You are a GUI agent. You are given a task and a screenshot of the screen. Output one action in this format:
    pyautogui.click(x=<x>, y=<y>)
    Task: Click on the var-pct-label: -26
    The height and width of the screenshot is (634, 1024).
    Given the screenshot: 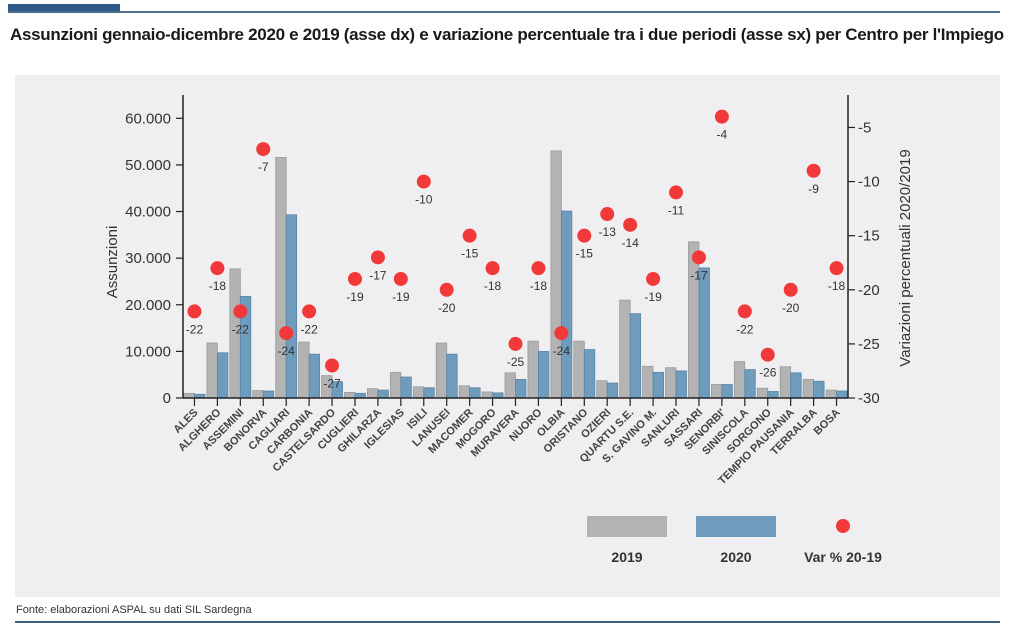 What is the action you would take?
    pyautogui.click(x=768, y=373)
    